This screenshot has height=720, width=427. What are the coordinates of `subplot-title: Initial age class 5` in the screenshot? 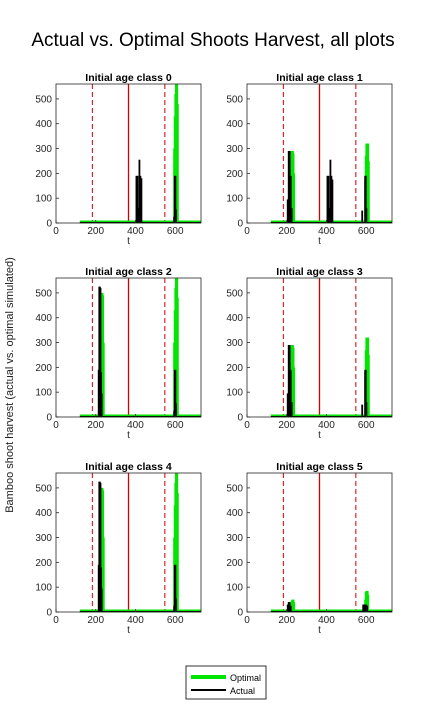 It's located at (319, 467).